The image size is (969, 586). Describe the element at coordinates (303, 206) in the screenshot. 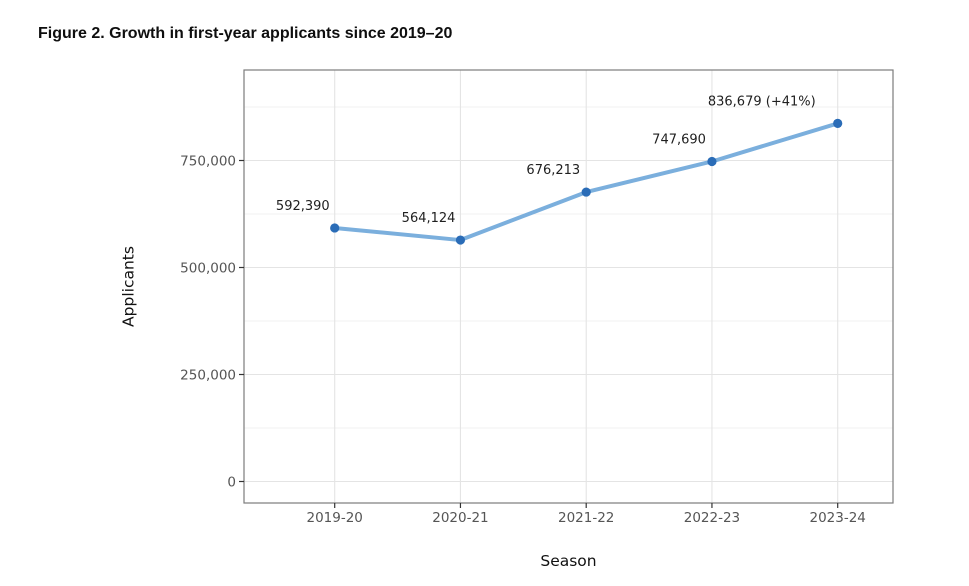

I see `data-label: 592,390` at that location.